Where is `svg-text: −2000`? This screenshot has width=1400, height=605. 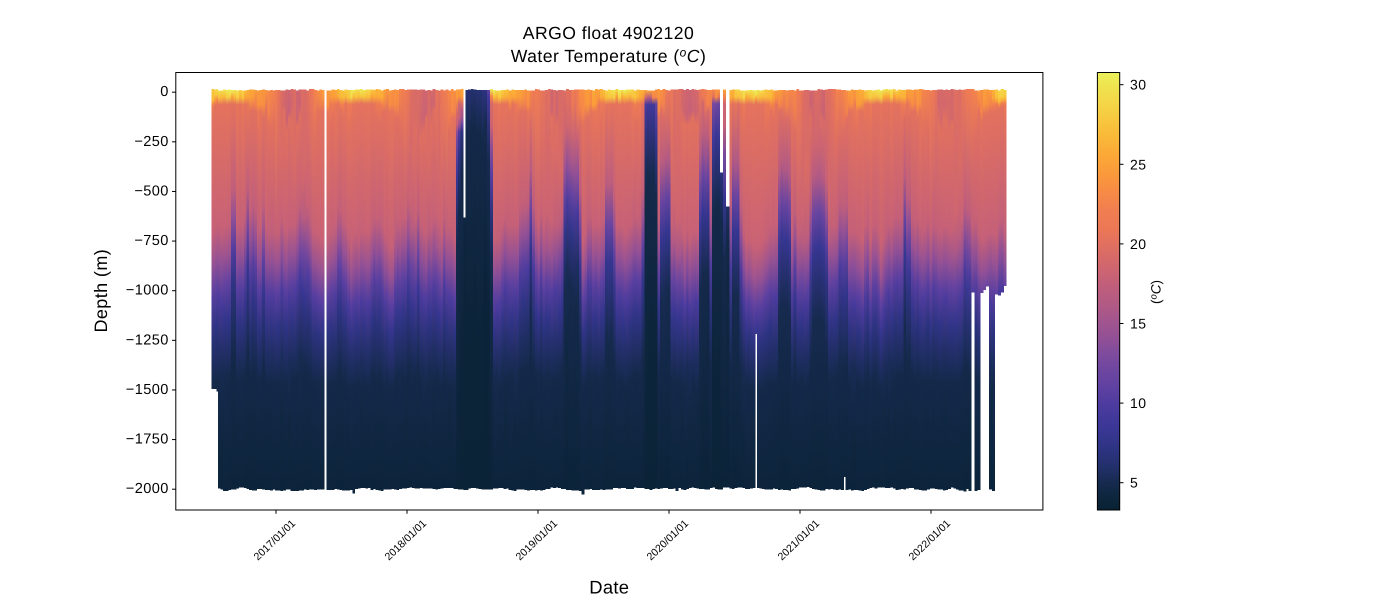
svg-text: −2000 is located at coordinates (147, 489).